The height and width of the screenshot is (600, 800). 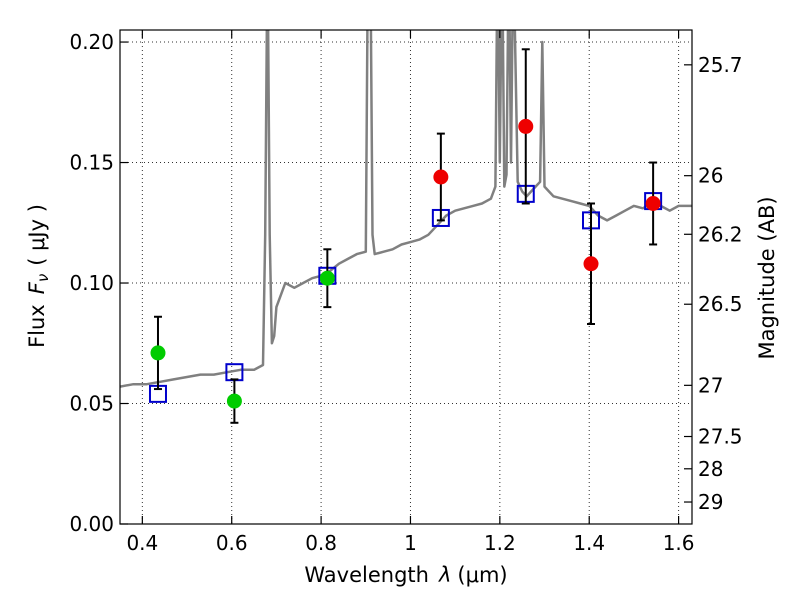 I want to click on y2-tick-label: 26, so click(x=710, y=176).